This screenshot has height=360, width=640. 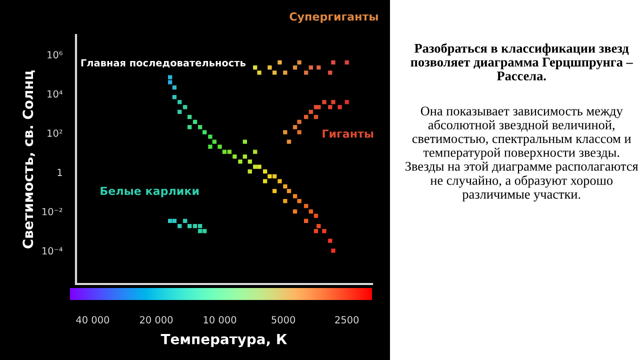 What do you see at coordinates (348, 134) in the screenshot?
I see `series-label: Гиганты` at bounding box center [348, 134].